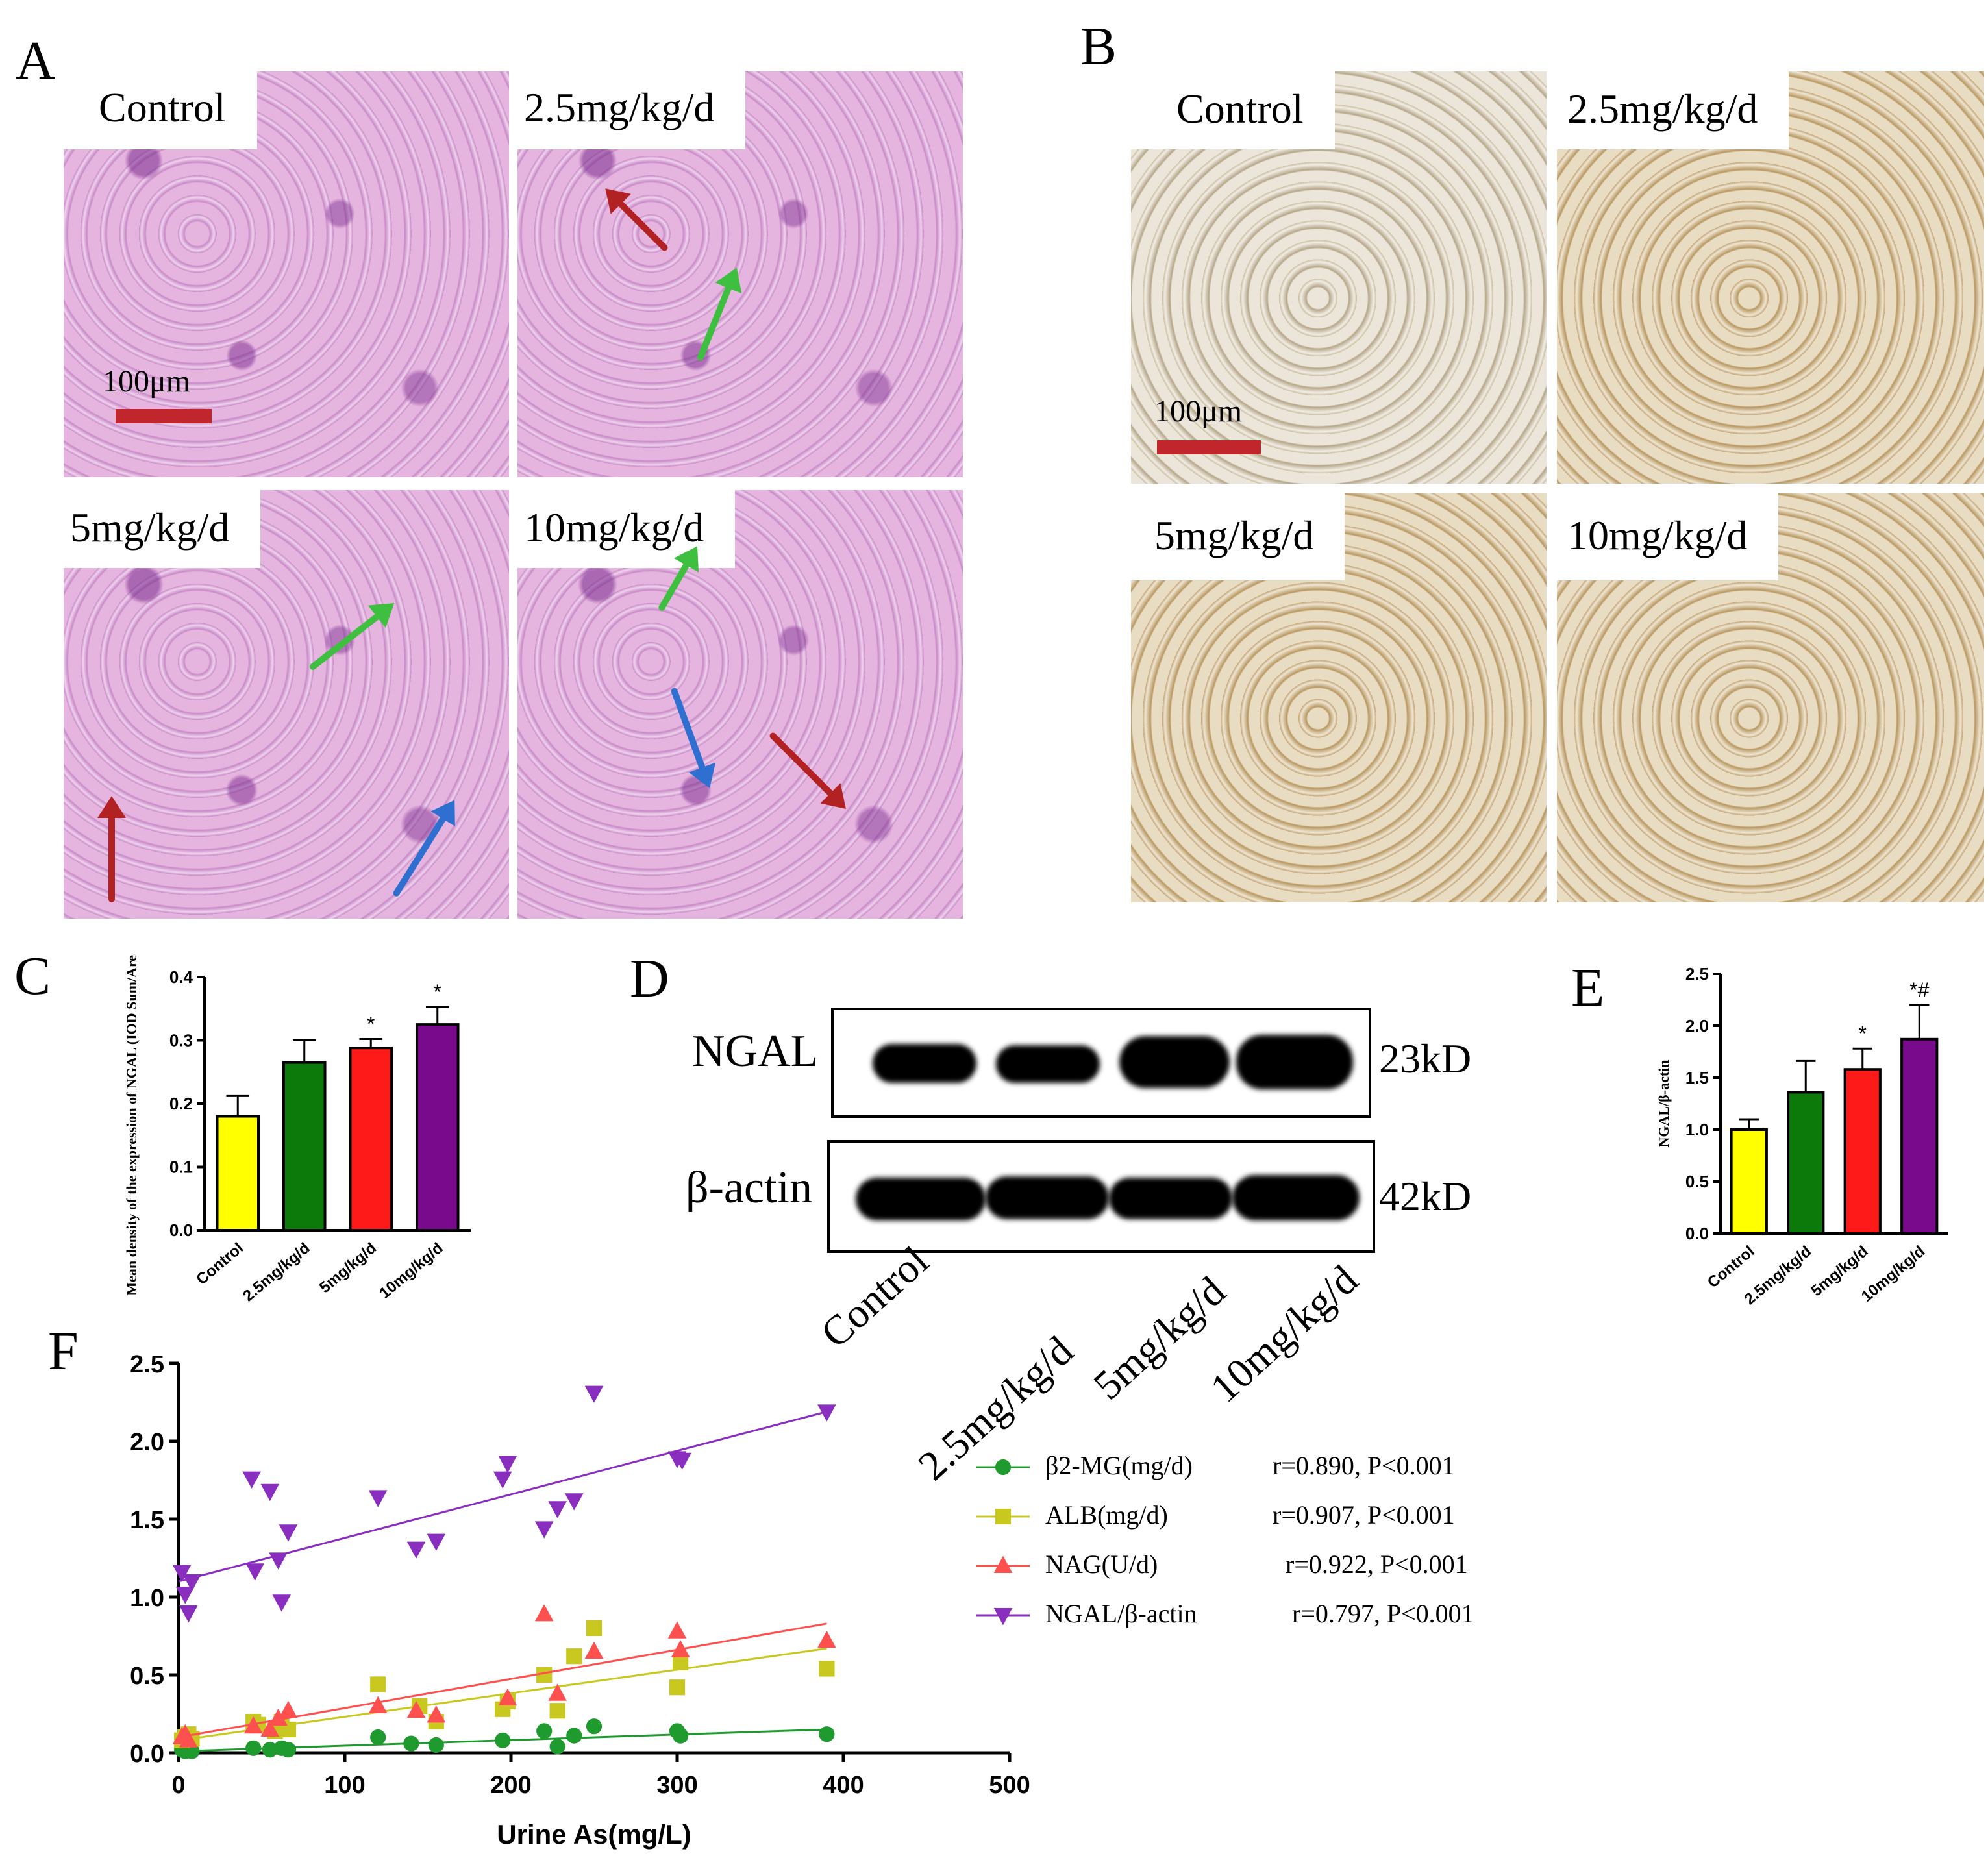 Image resolution: width=1988 pixels, height=1871 pixels. I want to click on ihc-label-5: 5mg/kg/d, so click(1238, 536).